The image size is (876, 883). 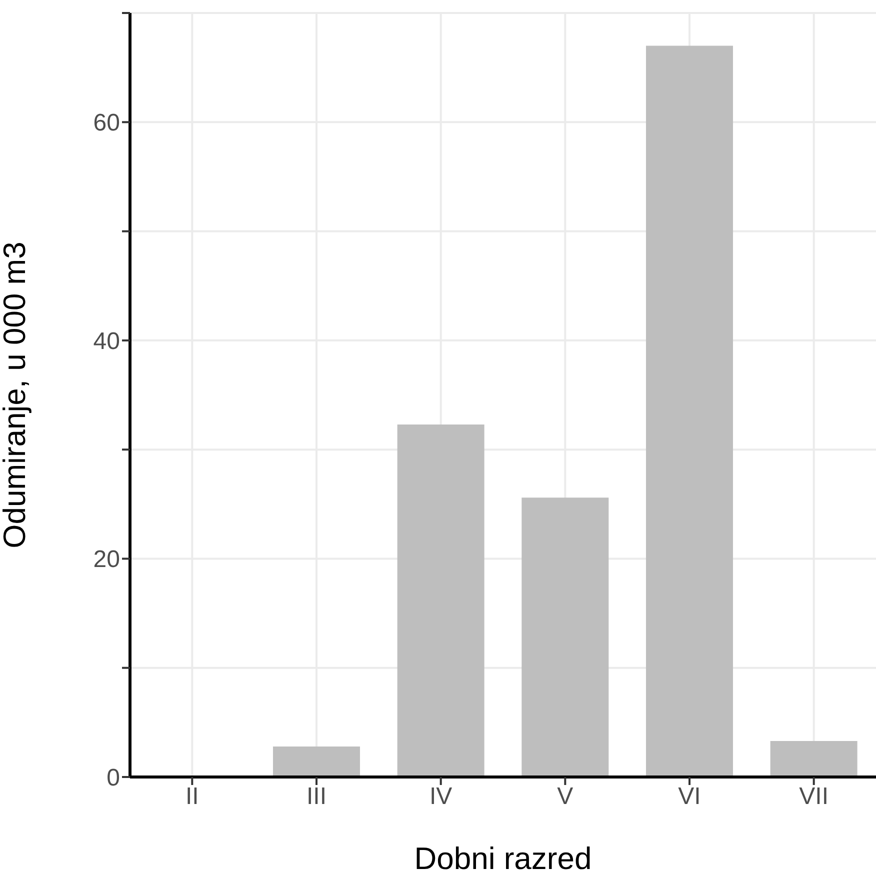 What do you see at coordinates (316, 796) in the screenshot?
I see `x-tick-label: III` at bounding box center [316, 796].